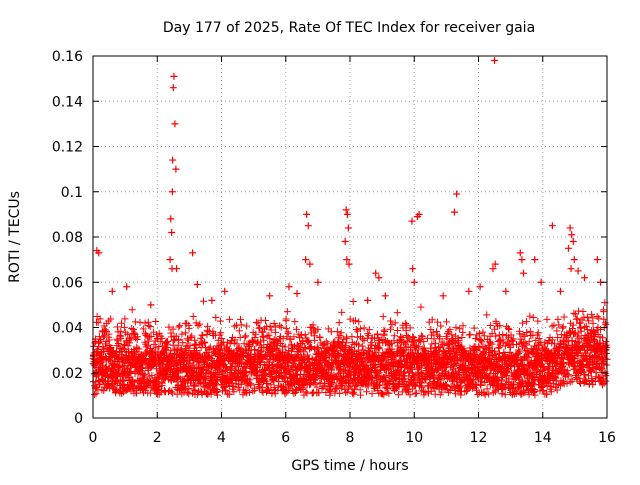  What do you see at coordinates (67, 329) in the screenshot?
I see `y-tick-label: 0.04` at bounding box center [67, 329].